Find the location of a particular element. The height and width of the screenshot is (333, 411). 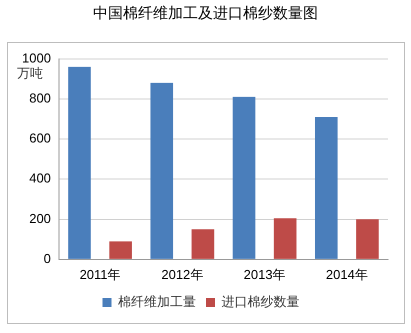

x-tick-label: 2011年 is located at coordinates (100, 274).